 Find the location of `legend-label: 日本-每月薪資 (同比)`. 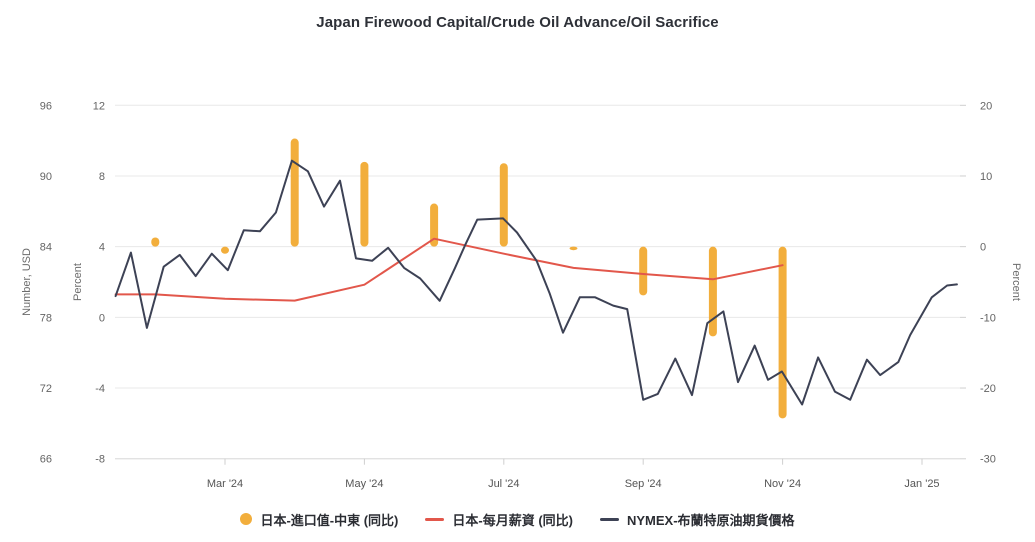

legend-label: 日本-每月薪資 (同比) is located at coordinates (512, 520).